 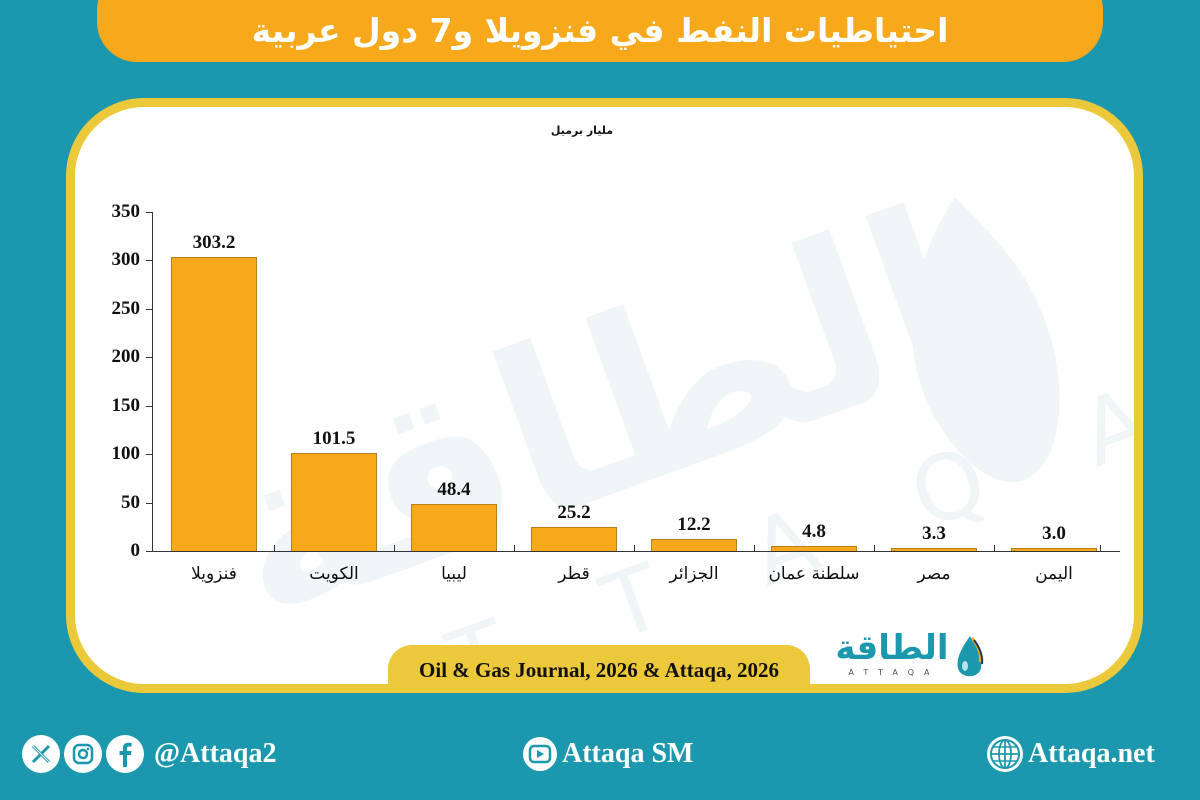 I want to click on x-axis, so click(x=633, y=551).